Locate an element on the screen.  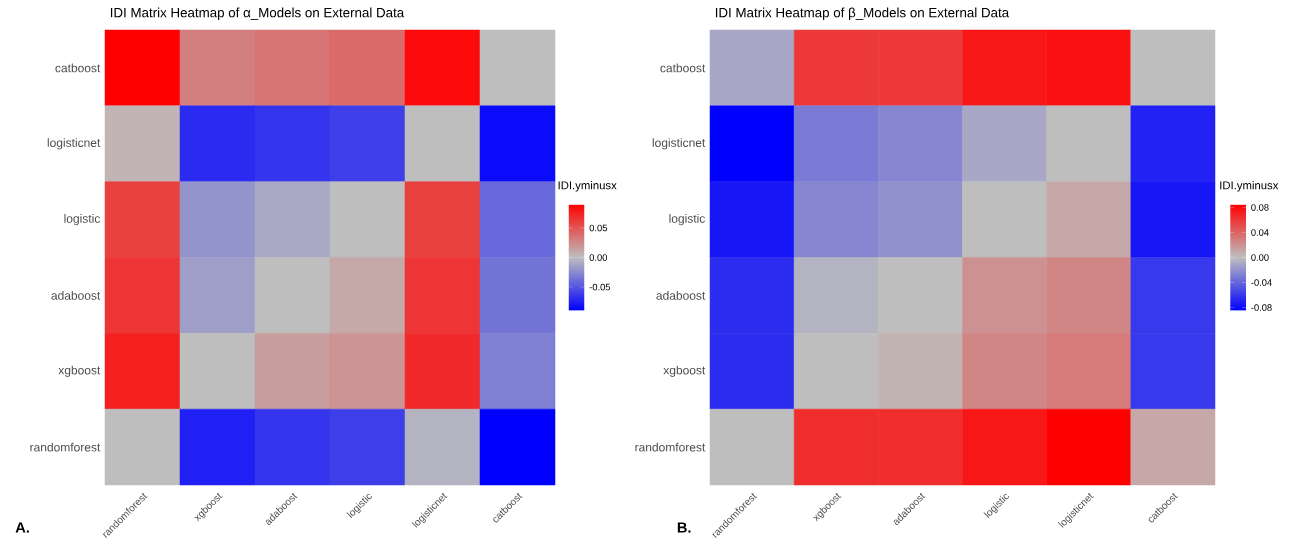
color-bar-label: 0.05 is located at coordinates (598, 228).